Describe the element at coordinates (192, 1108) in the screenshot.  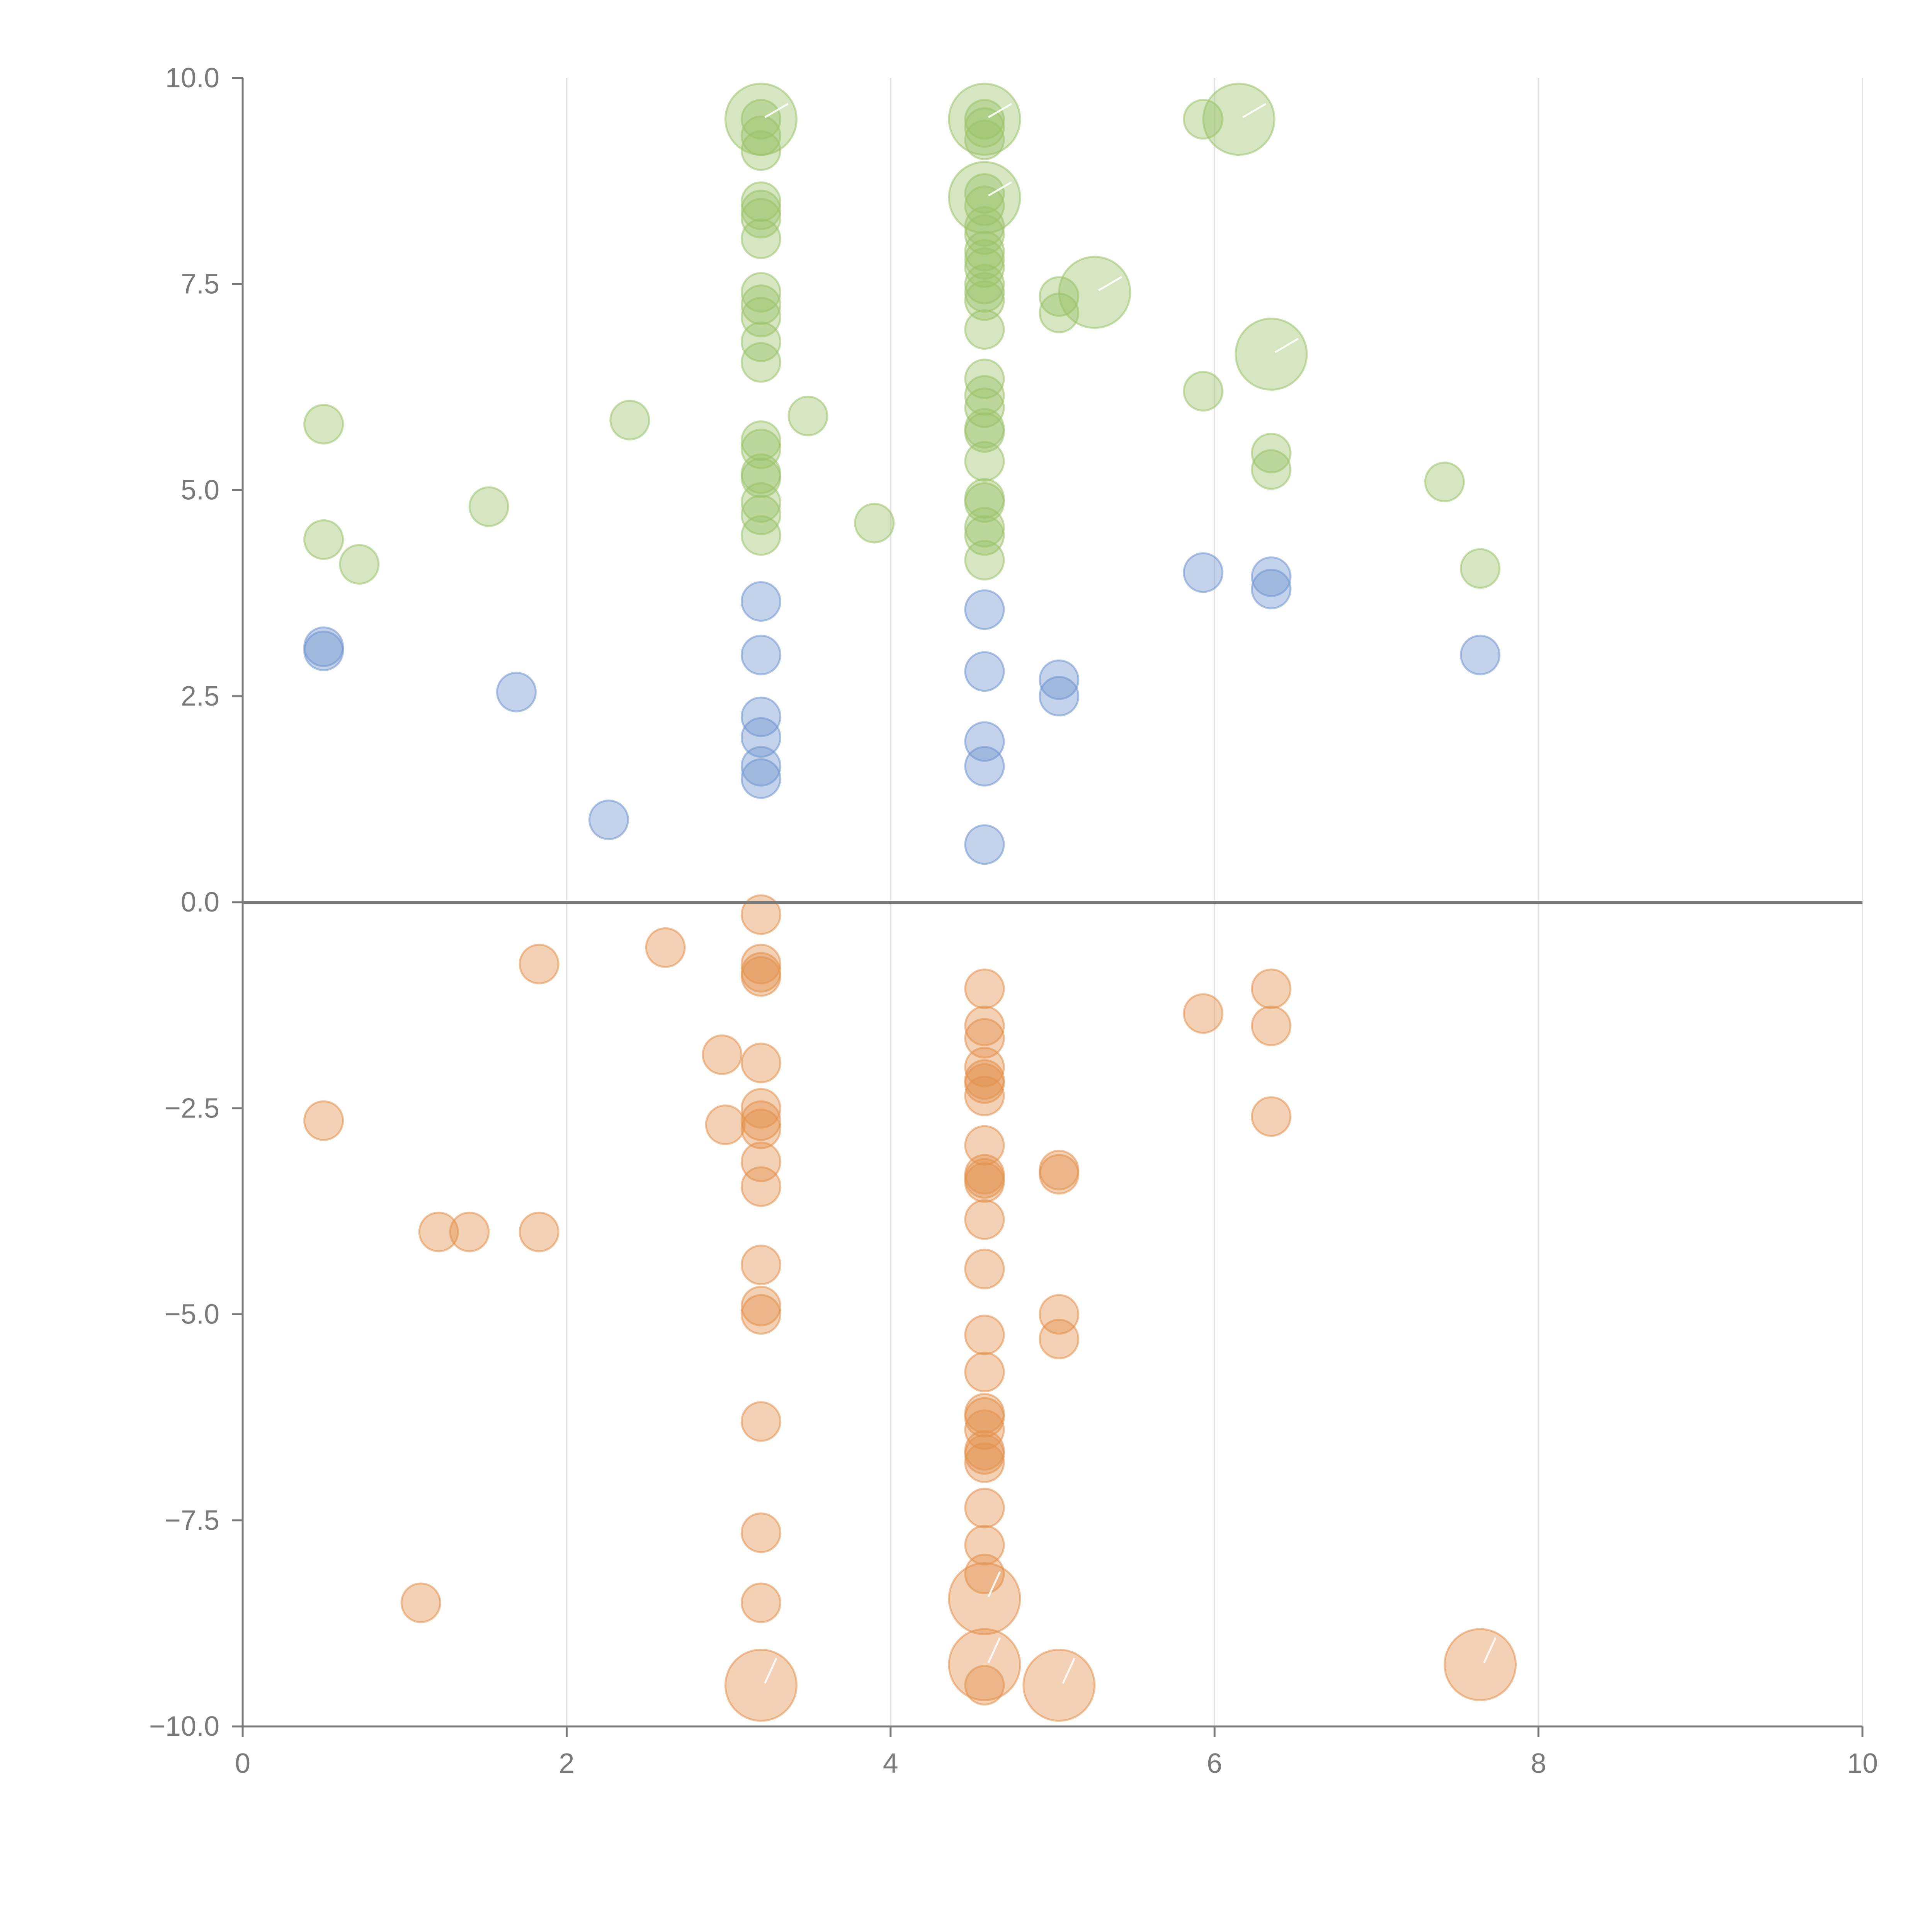
I see `y-tick-label: −2.5` at that location.